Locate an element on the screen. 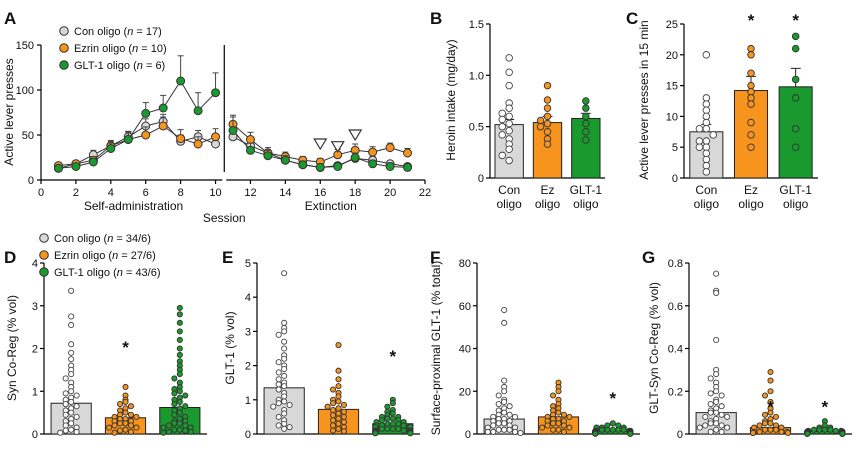  x-tick-label-a: 16 is located at coordinates (320, 193).